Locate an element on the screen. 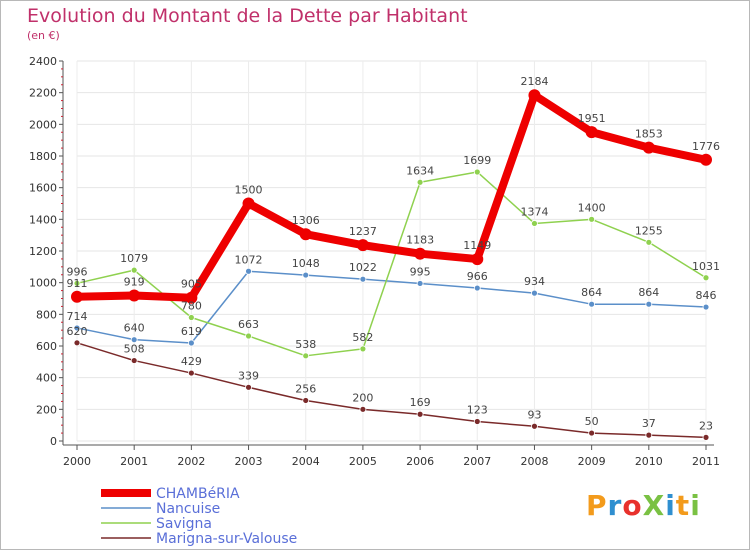  legend-label: Savigna is located at coordinates (184, 524).